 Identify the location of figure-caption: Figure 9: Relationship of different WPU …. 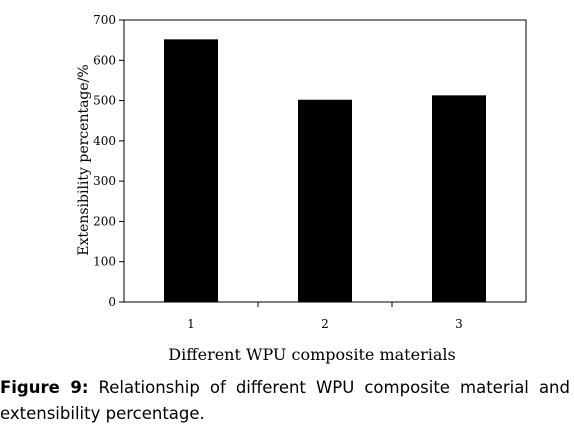
(285, 401).